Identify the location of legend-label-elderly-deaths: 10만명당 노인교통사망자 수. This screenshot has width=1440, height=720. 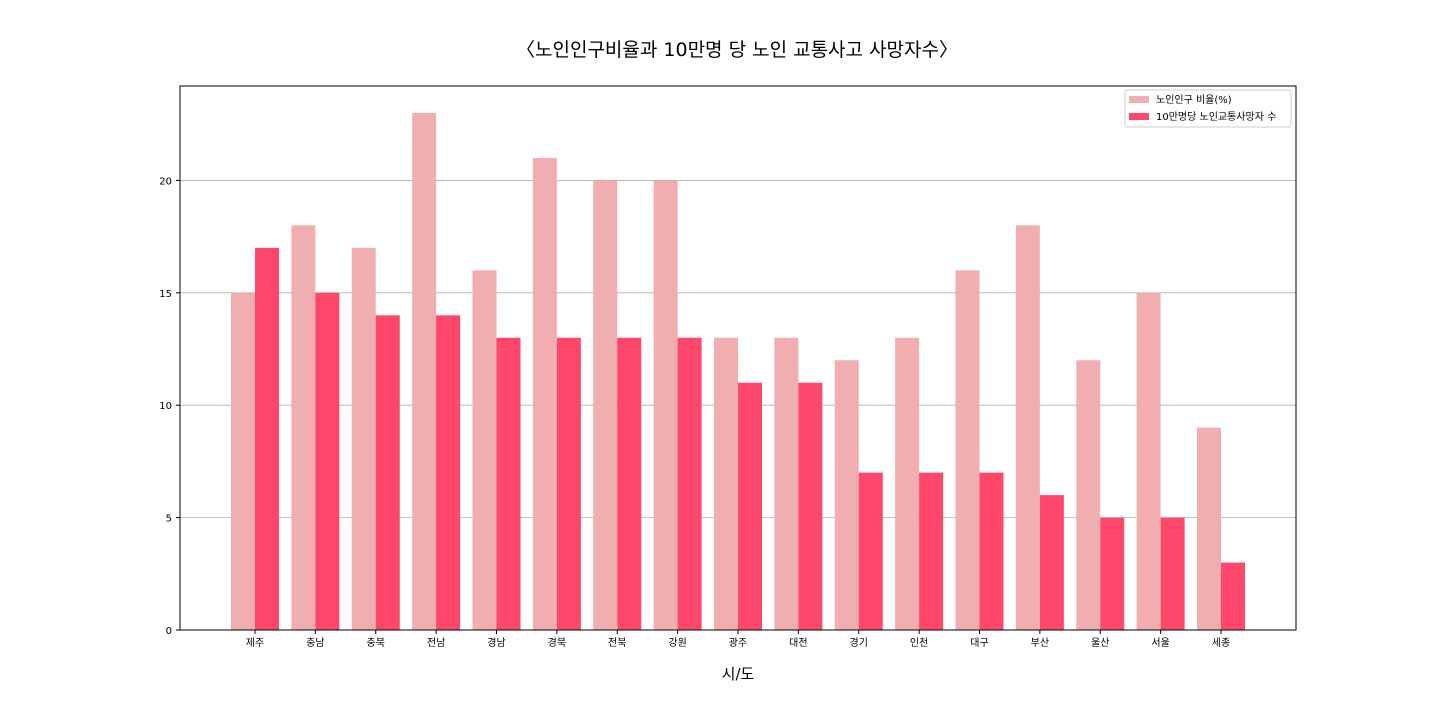
(1216, 117).